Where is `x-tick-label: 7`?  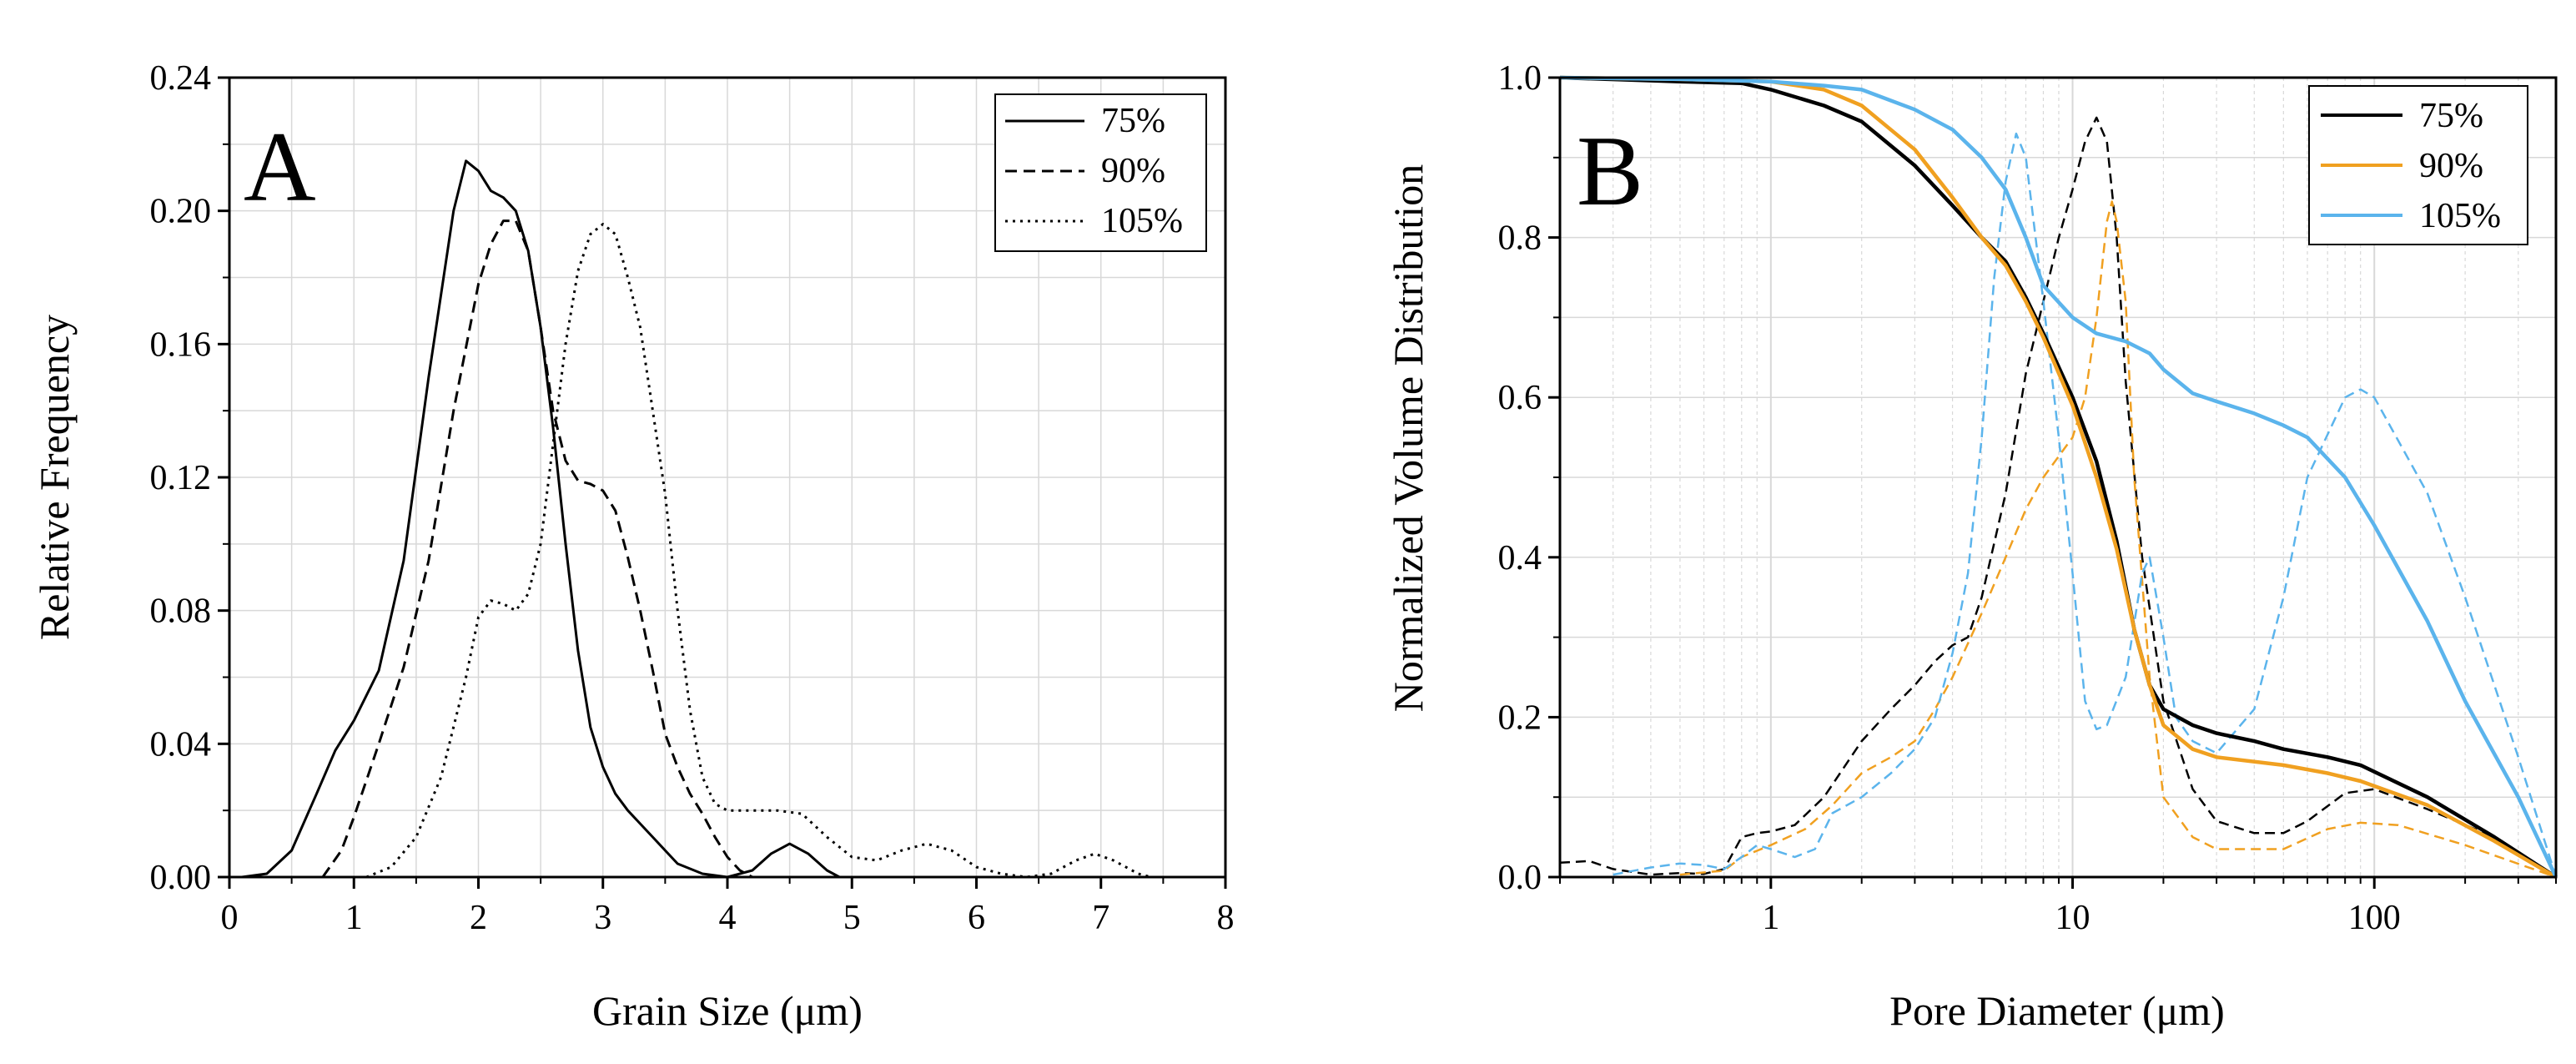 x-tick-label: 7 is located at coordinates (1100, 918).